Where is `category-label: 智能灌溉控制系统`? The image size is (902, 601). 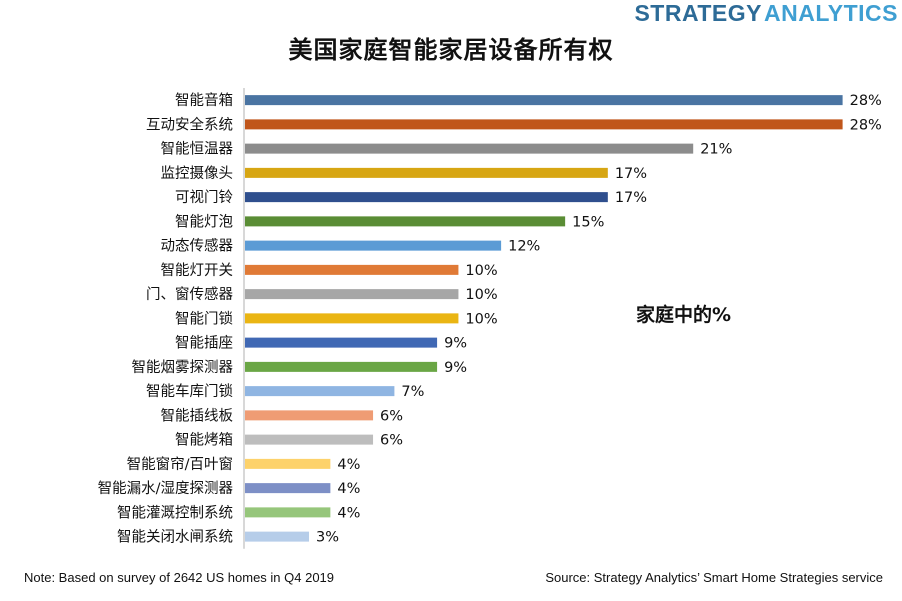 category-label: 智能灌溉控制系统 is located at coordinates (175, 512).